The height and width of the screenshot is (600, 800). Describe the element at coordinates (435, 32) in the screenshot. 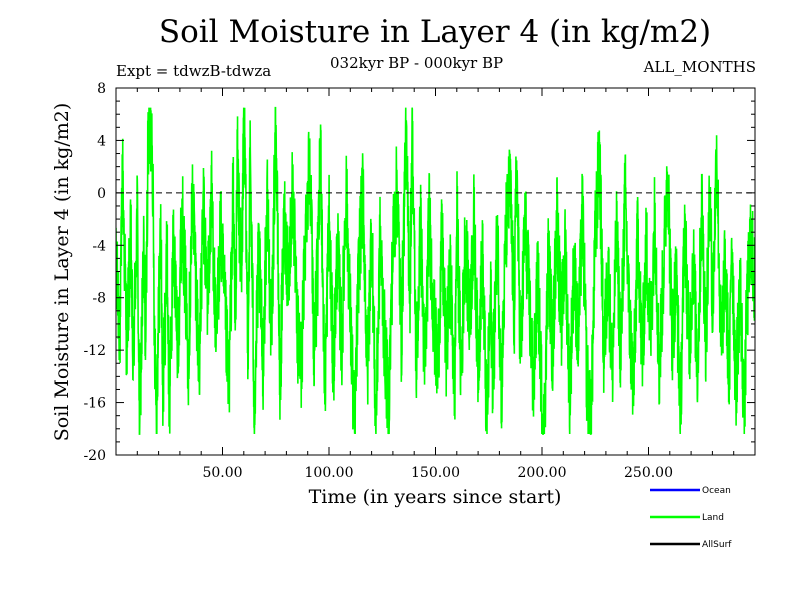

I see `chart-title: Soil Moisture in Layer 4 (in kg/m2)` at that location.